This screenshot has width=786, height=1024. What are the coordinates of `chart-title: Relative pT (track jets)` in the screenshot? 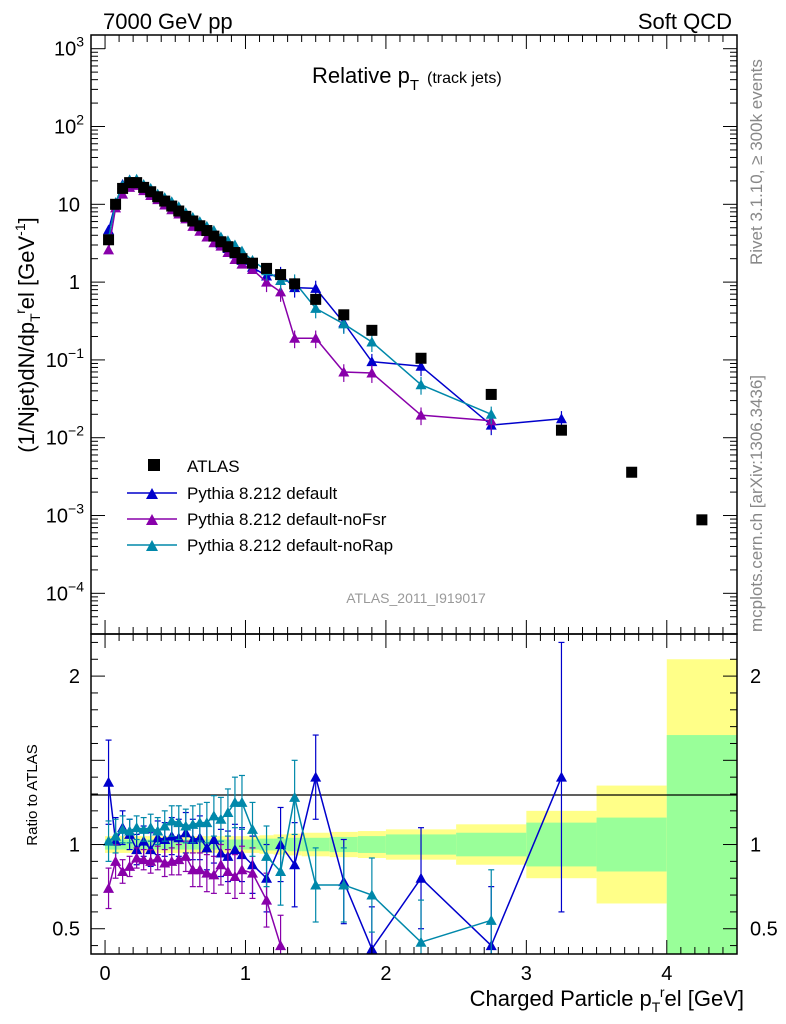 It's located at (407, 78).